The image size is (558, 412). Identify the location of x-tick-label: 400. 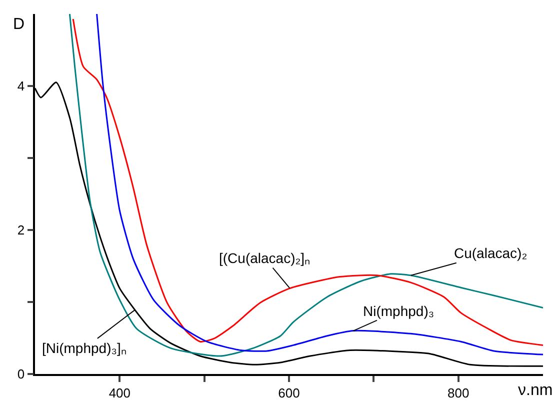
(119, 392).